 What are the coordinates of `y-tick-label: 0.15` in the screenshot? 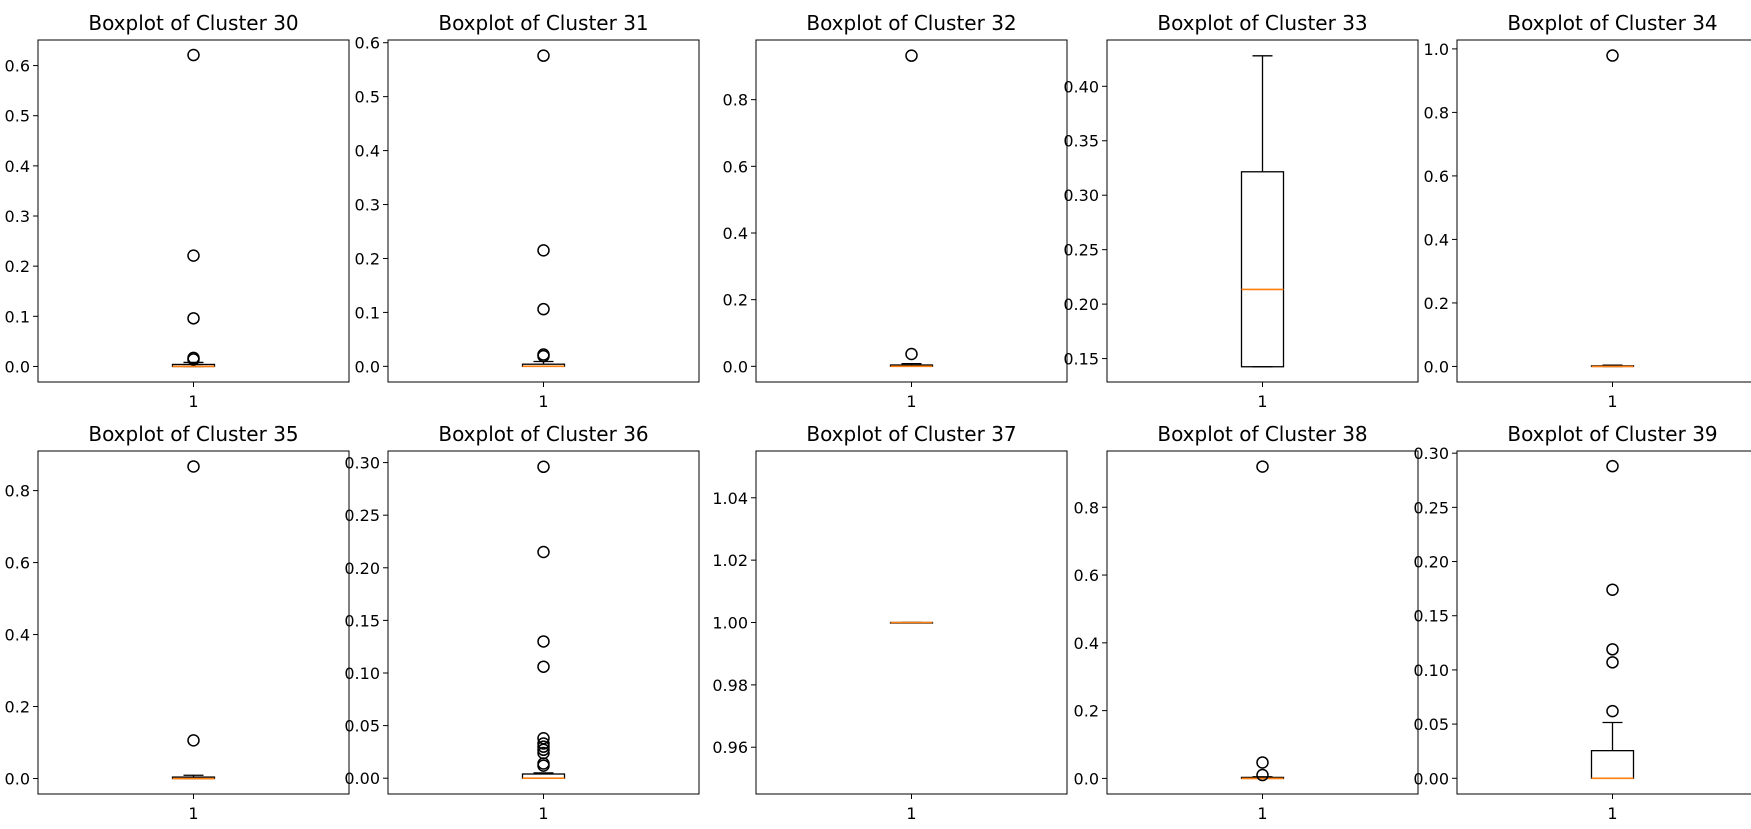 It's located at (362, 620).